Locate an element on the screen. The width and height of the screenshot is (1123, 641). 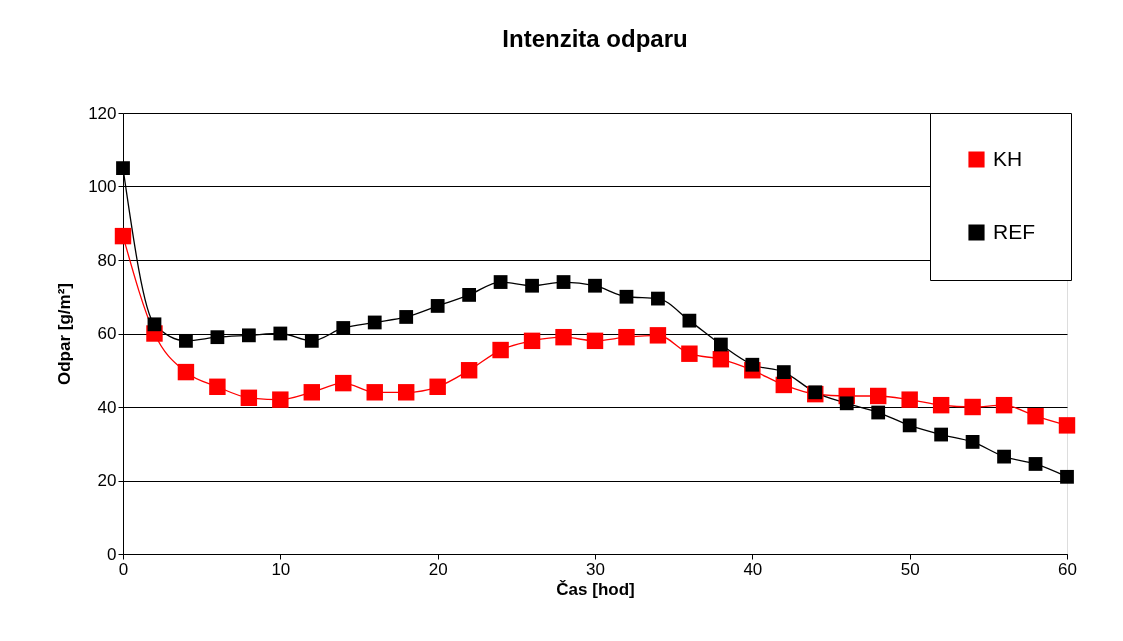
x-tick-label: 60 is located at coordinates (1067, 569).